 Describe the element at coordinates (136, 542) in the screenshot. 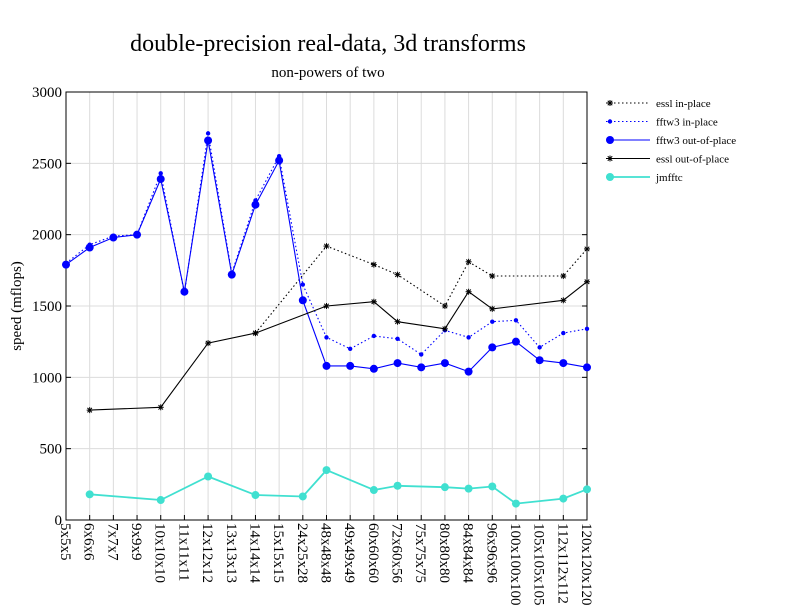

I see `x-tick-label: 9x9x9` at that location.